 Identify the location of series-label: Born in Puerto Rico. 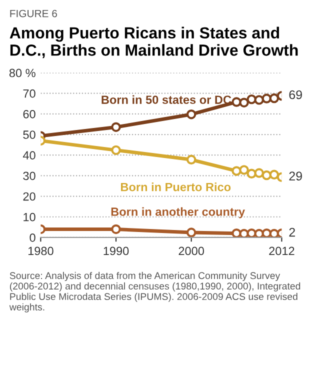
(176, 187).